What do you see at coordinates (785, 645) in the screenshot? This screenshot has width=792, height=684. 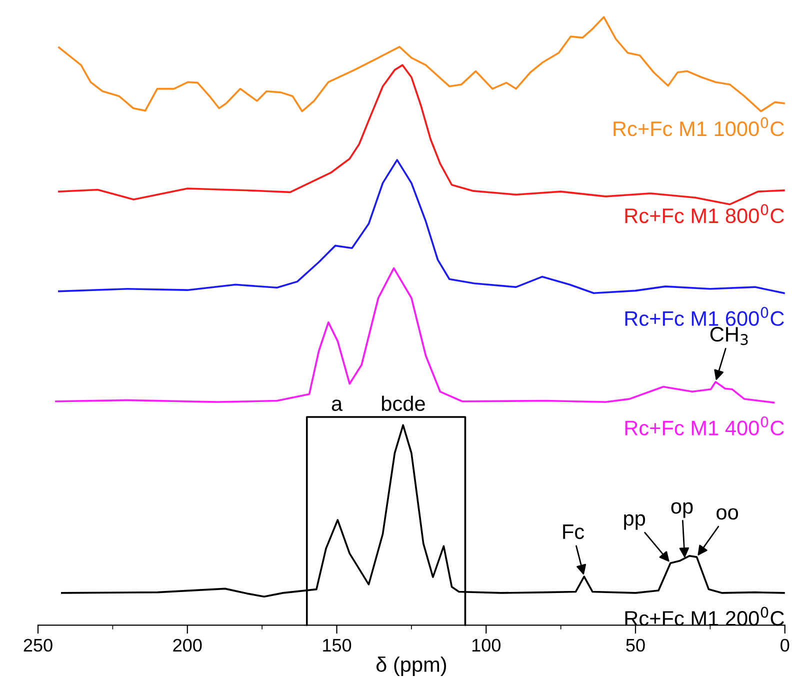 I see `x-tick-label: 0` at bounding box center [785, 645].